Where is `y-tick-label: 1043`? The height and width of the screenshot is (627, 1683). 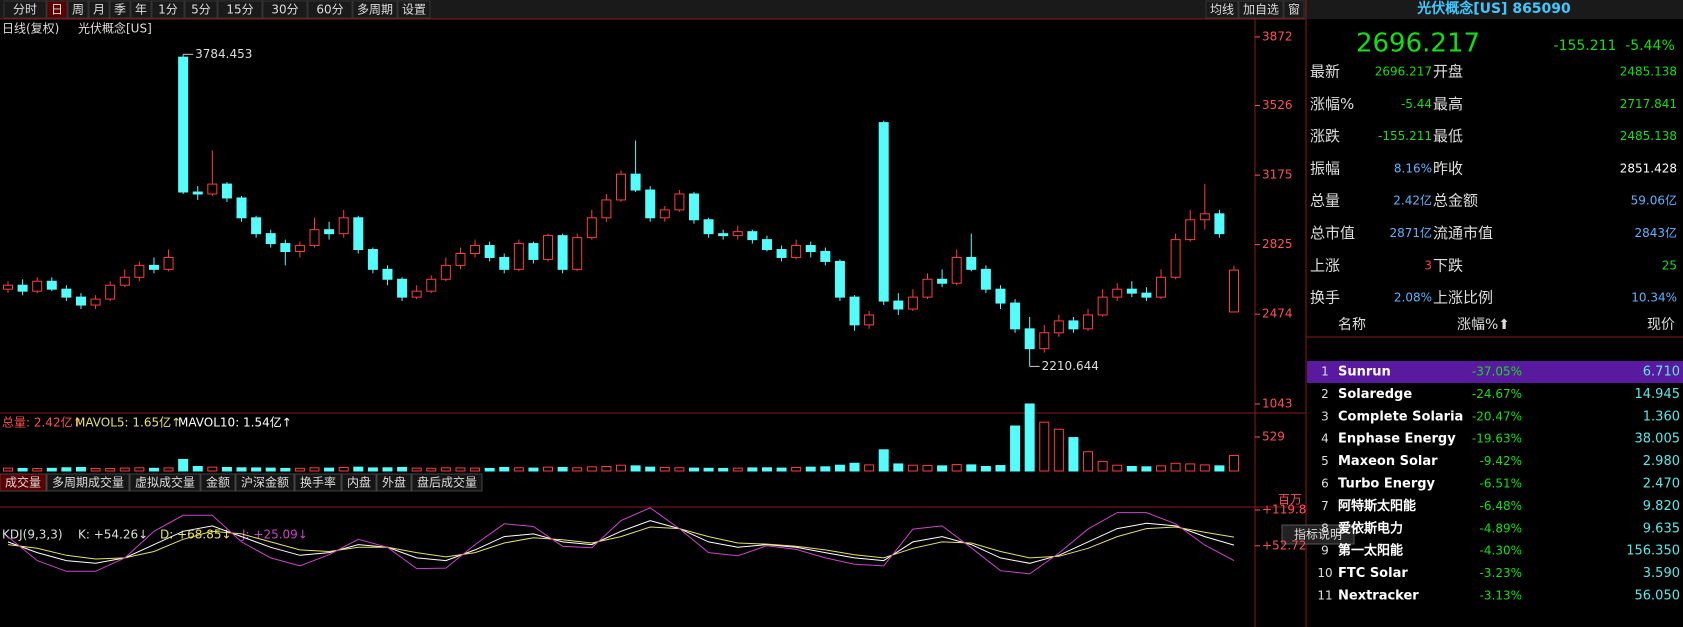 y-tick-label: 1043 is located at coordinates (1277, 403).